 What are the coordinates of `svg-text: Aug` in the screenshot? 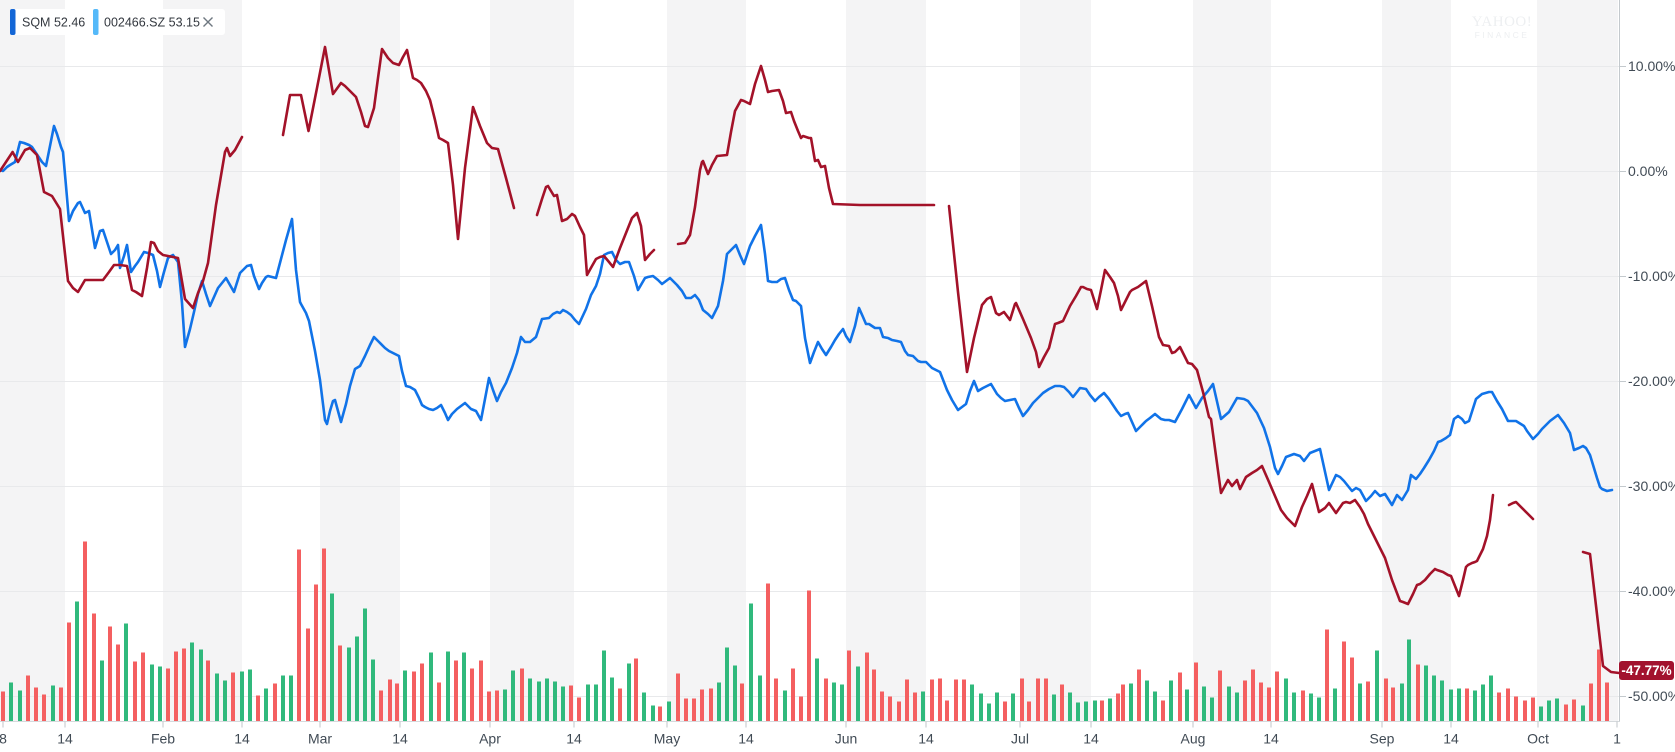 It's located at (1193, 739).